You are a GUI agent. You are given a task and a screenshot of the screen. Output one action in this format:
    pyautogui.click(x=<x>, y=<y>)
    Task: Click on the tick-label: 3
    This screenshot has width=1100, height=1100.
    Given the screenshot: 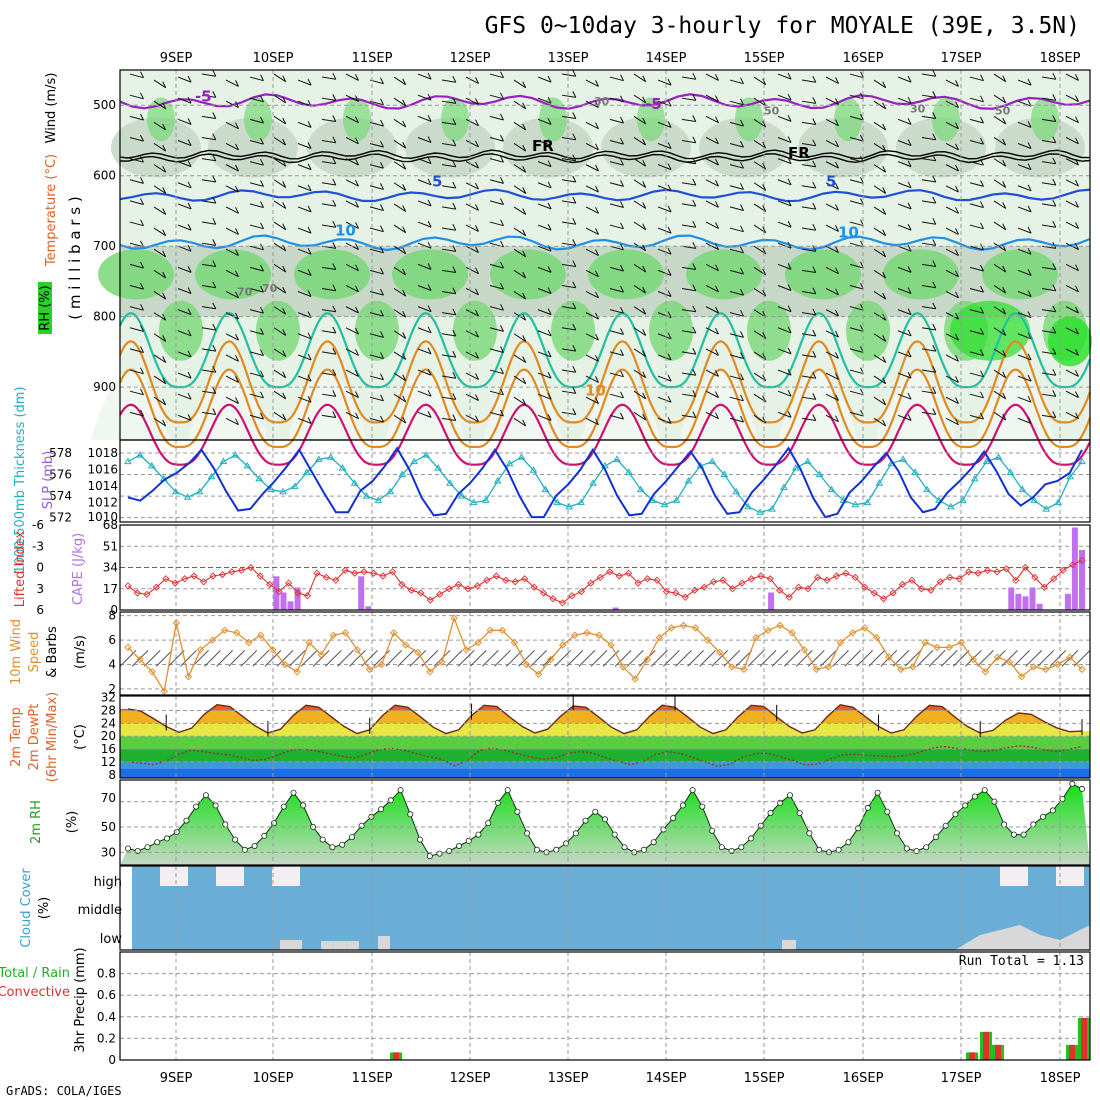 What is the action you would take?
    pyautogui.click(x=40, y=589)
    